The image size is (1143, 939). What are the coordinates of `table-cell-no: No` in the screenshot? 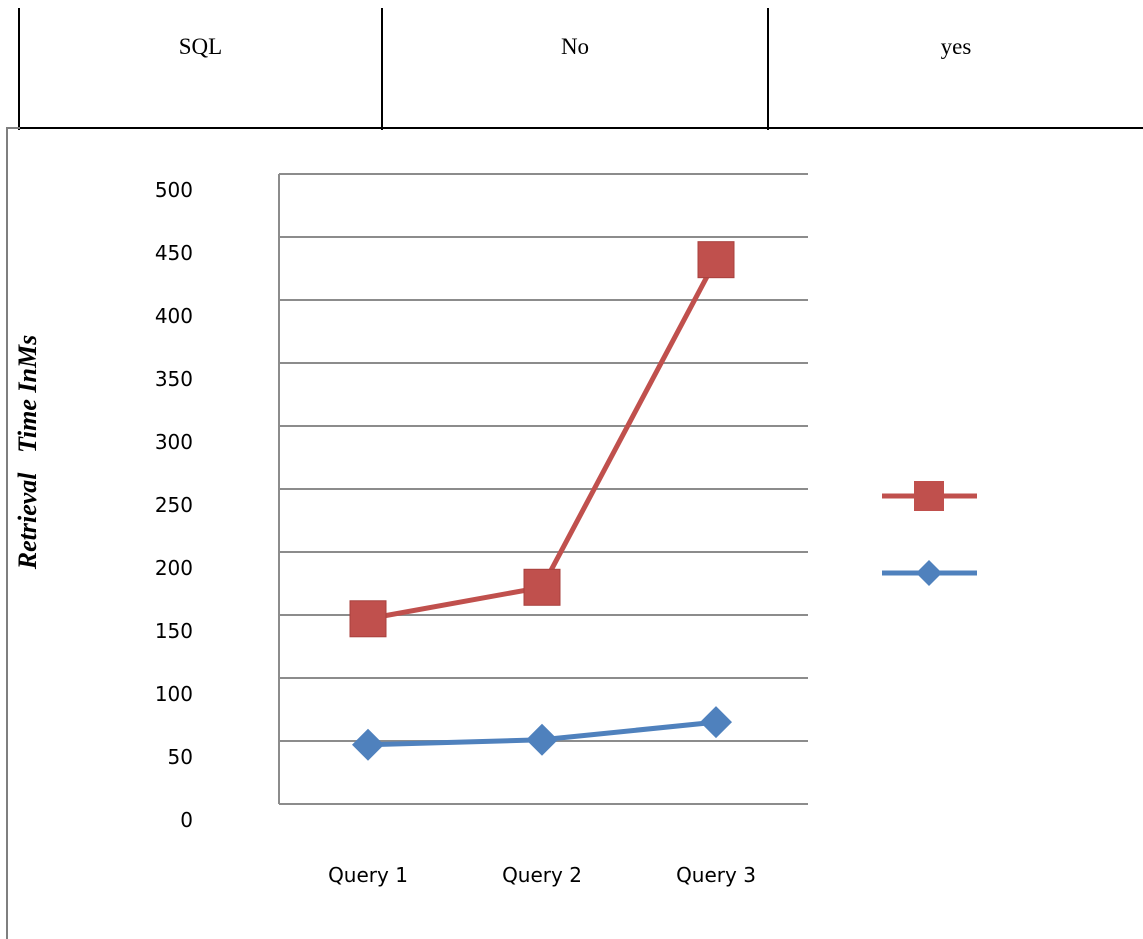 It's located at (575, 46).